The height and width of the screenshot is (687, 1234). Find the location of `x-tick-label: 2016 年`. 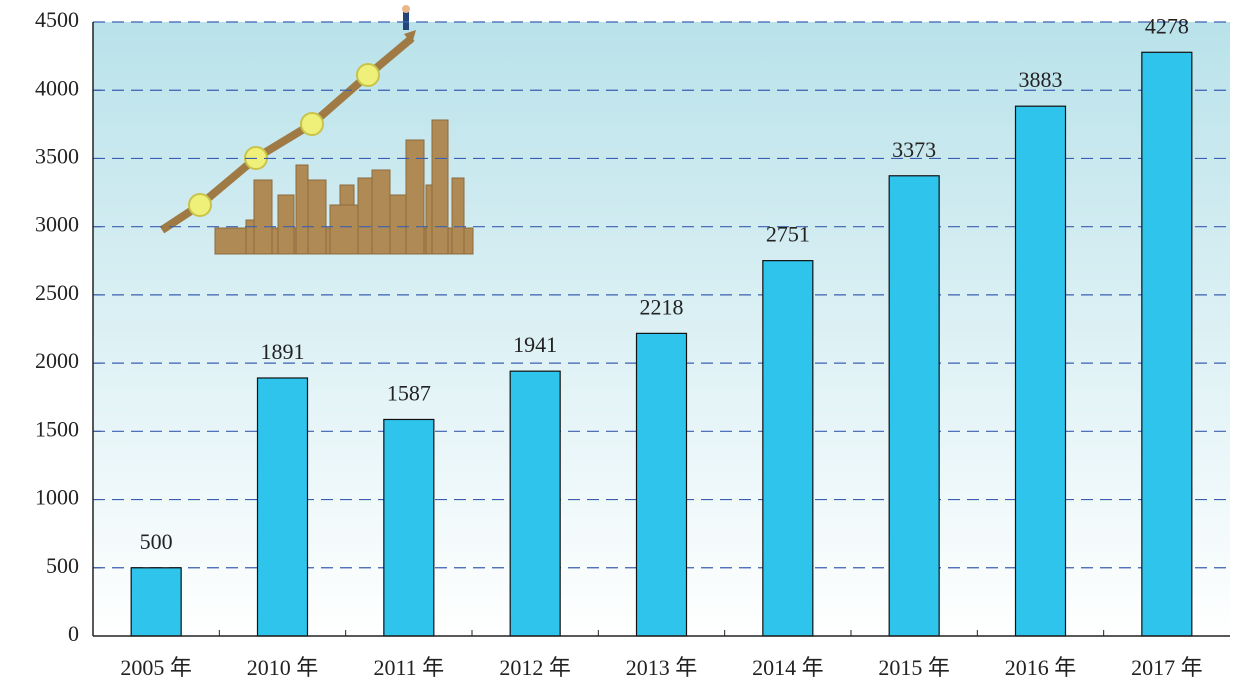

x-tick-label: 2016 年 is located at coordinates (1041, 667).